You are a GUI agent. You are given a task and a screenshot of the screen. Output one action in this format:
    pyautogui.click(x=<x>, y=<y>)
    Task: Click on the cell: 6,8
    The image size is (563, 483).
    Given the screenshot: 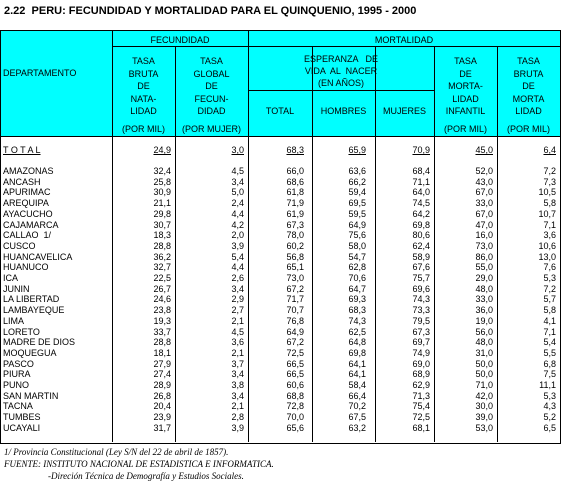 What is the action you would take?
    pyautogui.click(x=549, y=363)
    